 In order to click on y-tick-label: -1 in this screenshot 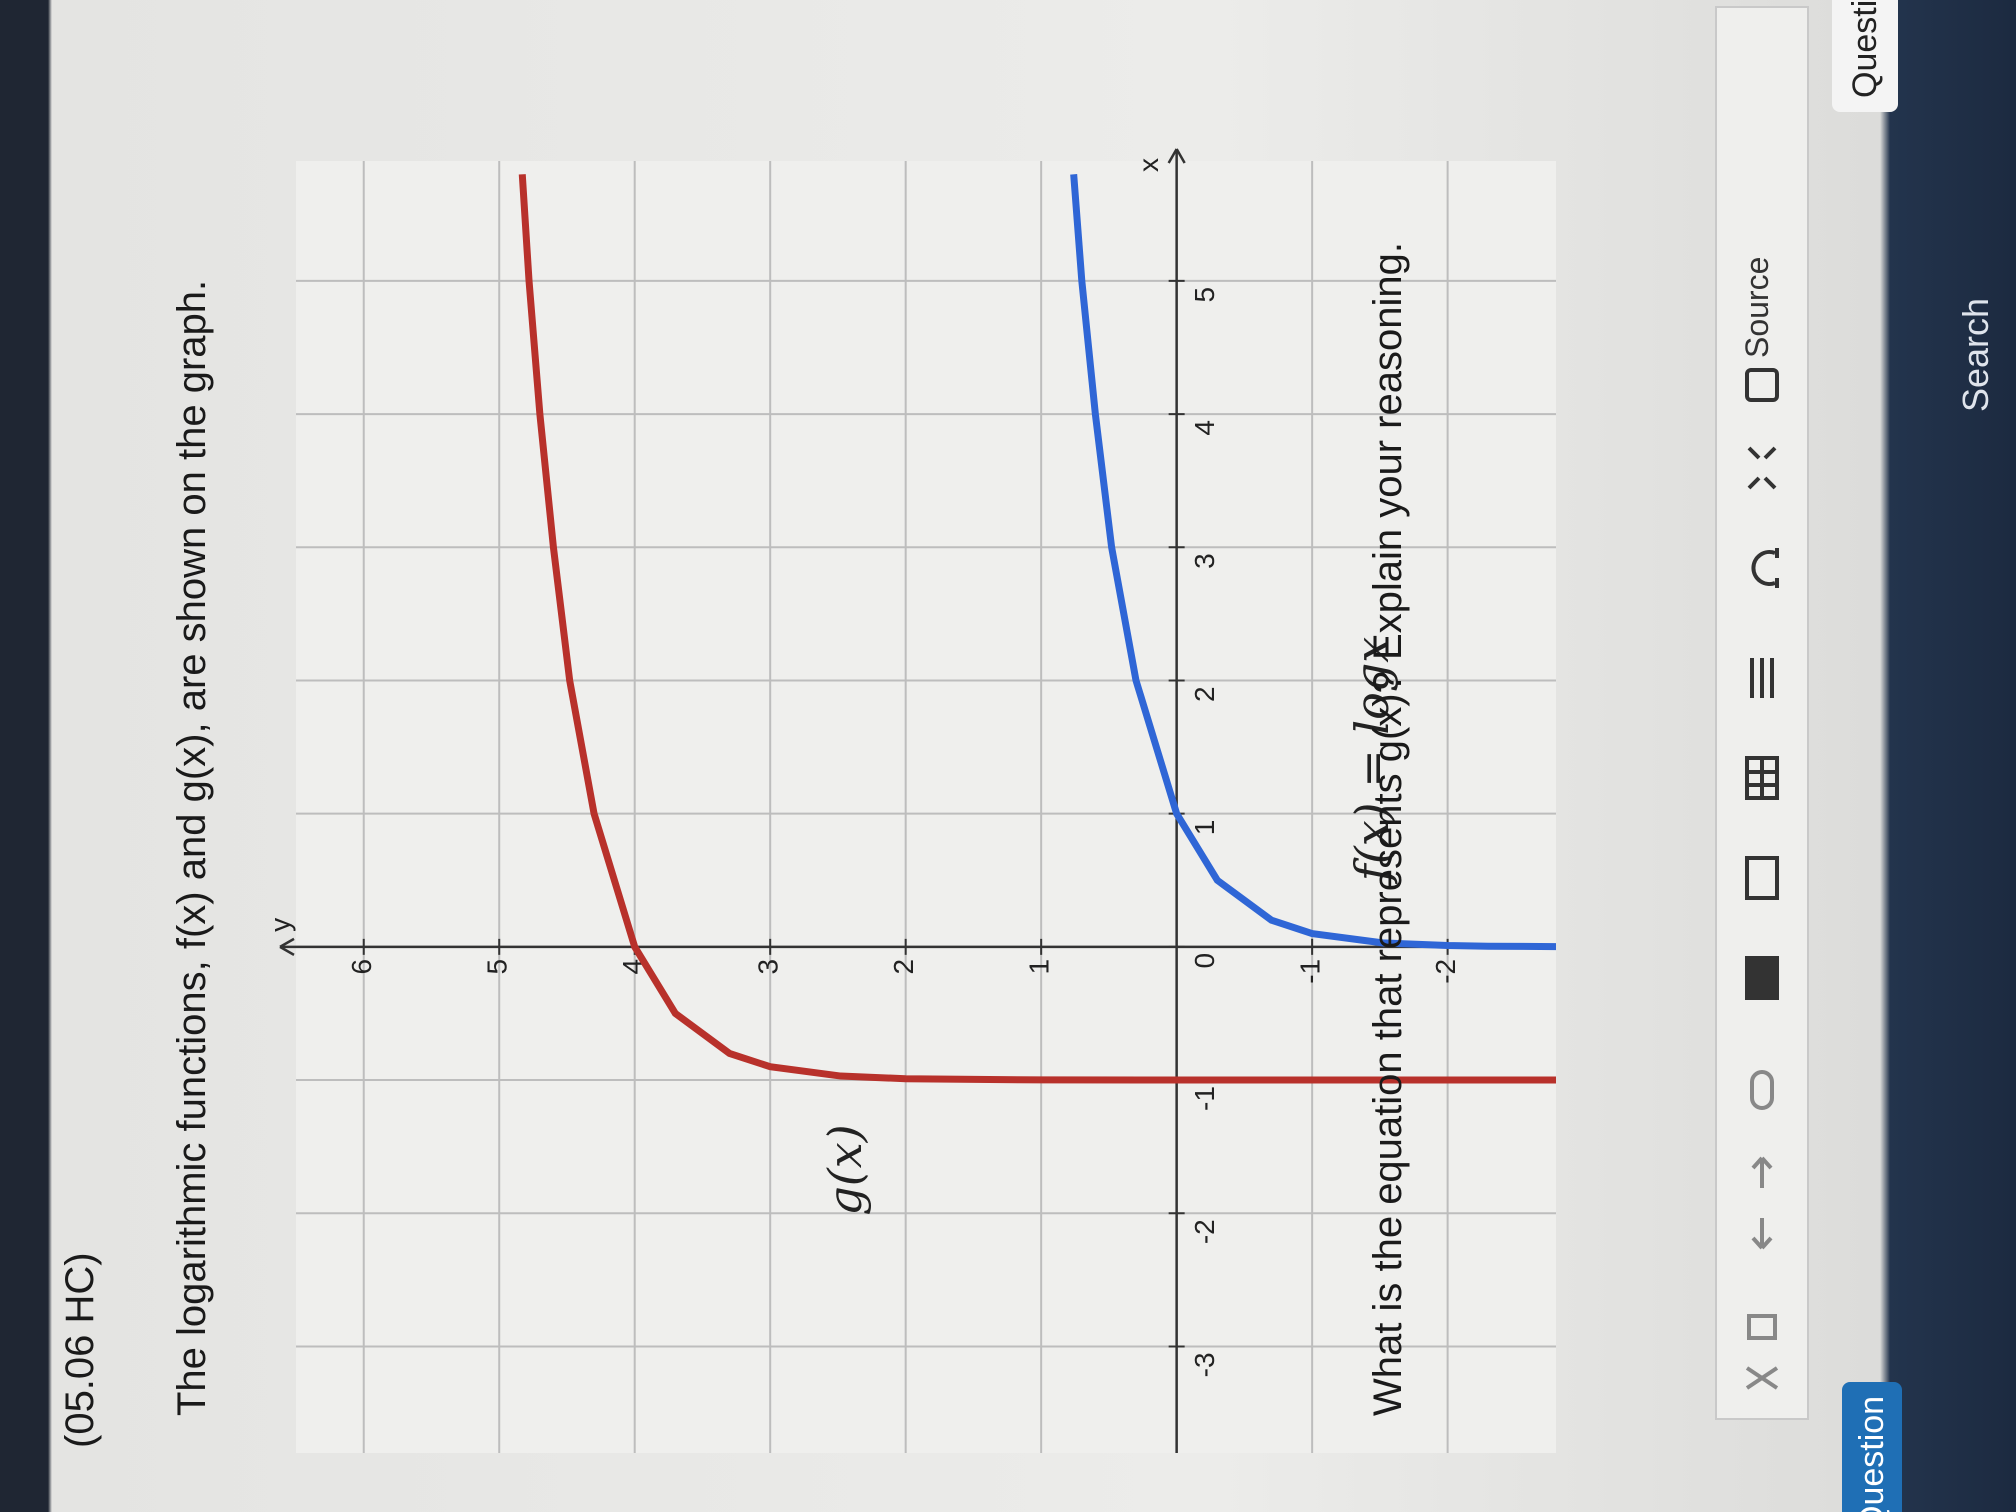, I will do `click(1310, 971)`.